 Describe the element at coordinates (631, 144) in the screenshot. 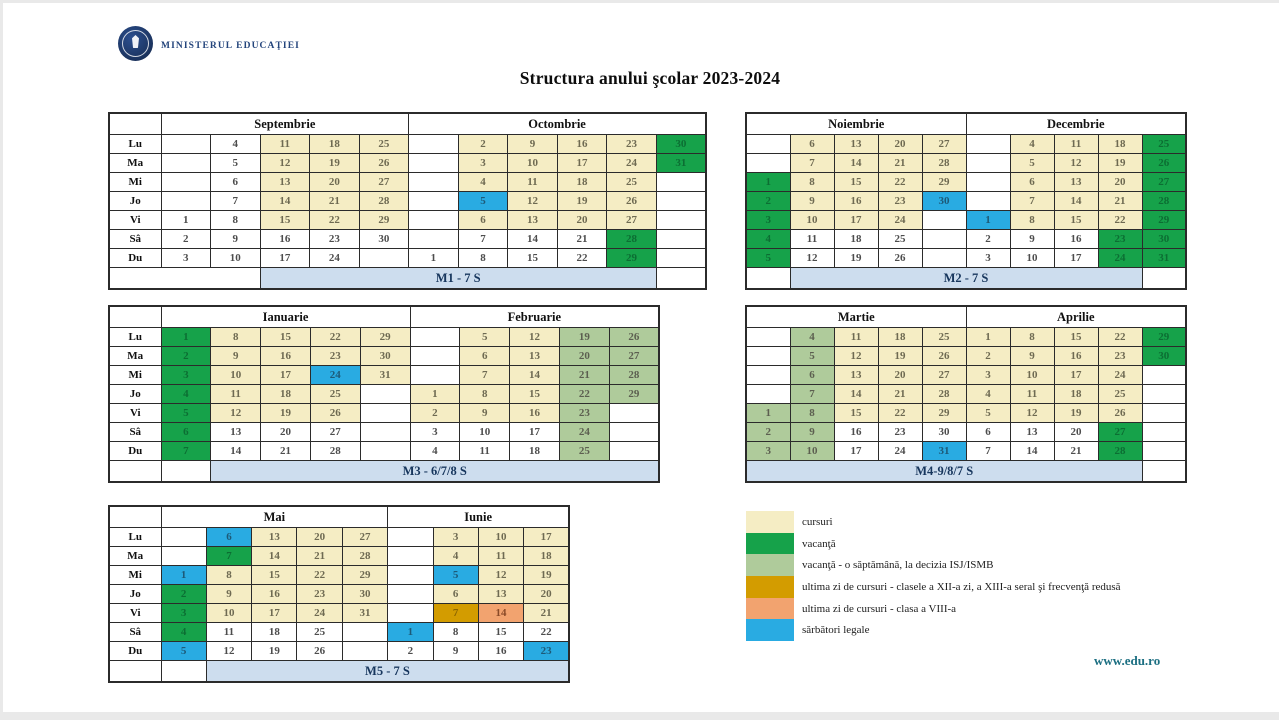

I see `calendar-cell: 23` at that location.